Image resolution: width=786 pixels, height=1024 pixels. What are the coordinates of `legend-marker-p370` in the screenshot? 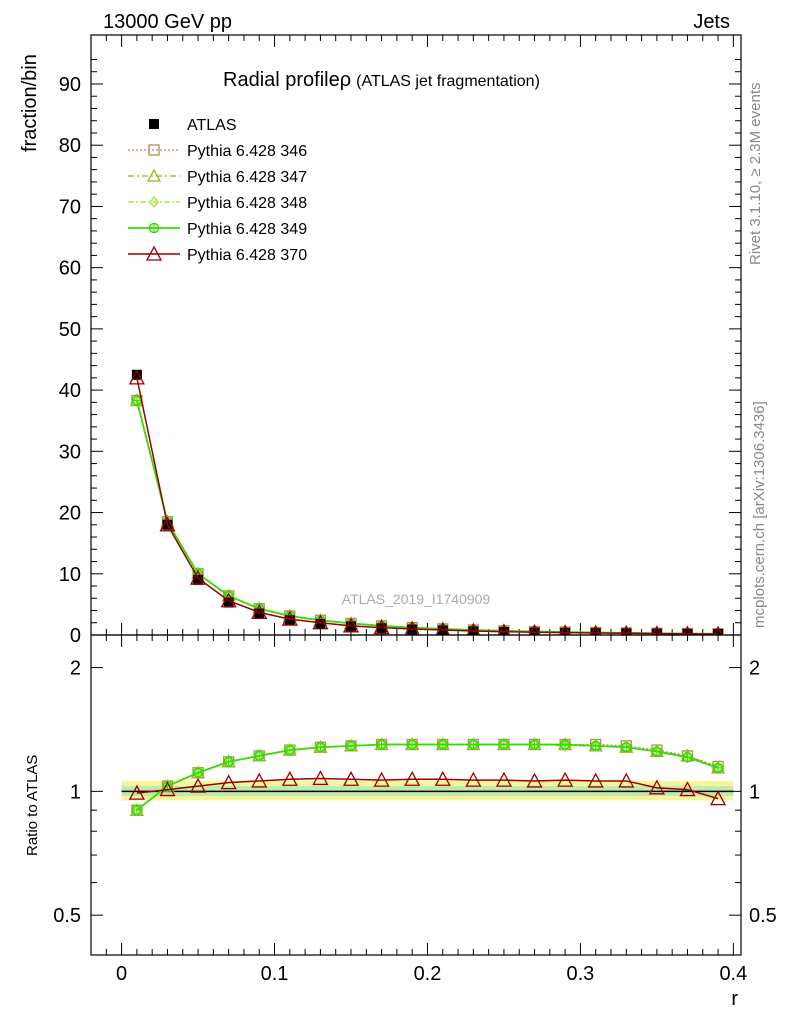 It's located at (154, 253).